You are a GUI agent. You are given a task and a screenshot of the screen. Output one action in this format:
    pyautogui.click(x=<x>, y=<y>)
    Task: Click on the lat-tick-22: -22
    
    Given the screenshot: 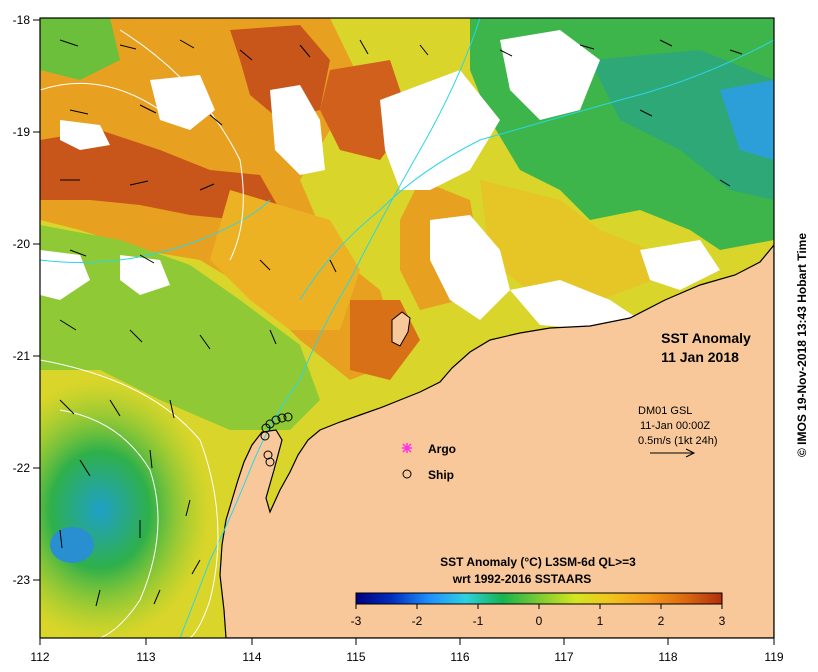 What is the action you would take?
    pyautogui.click(x=22, y=468)
    